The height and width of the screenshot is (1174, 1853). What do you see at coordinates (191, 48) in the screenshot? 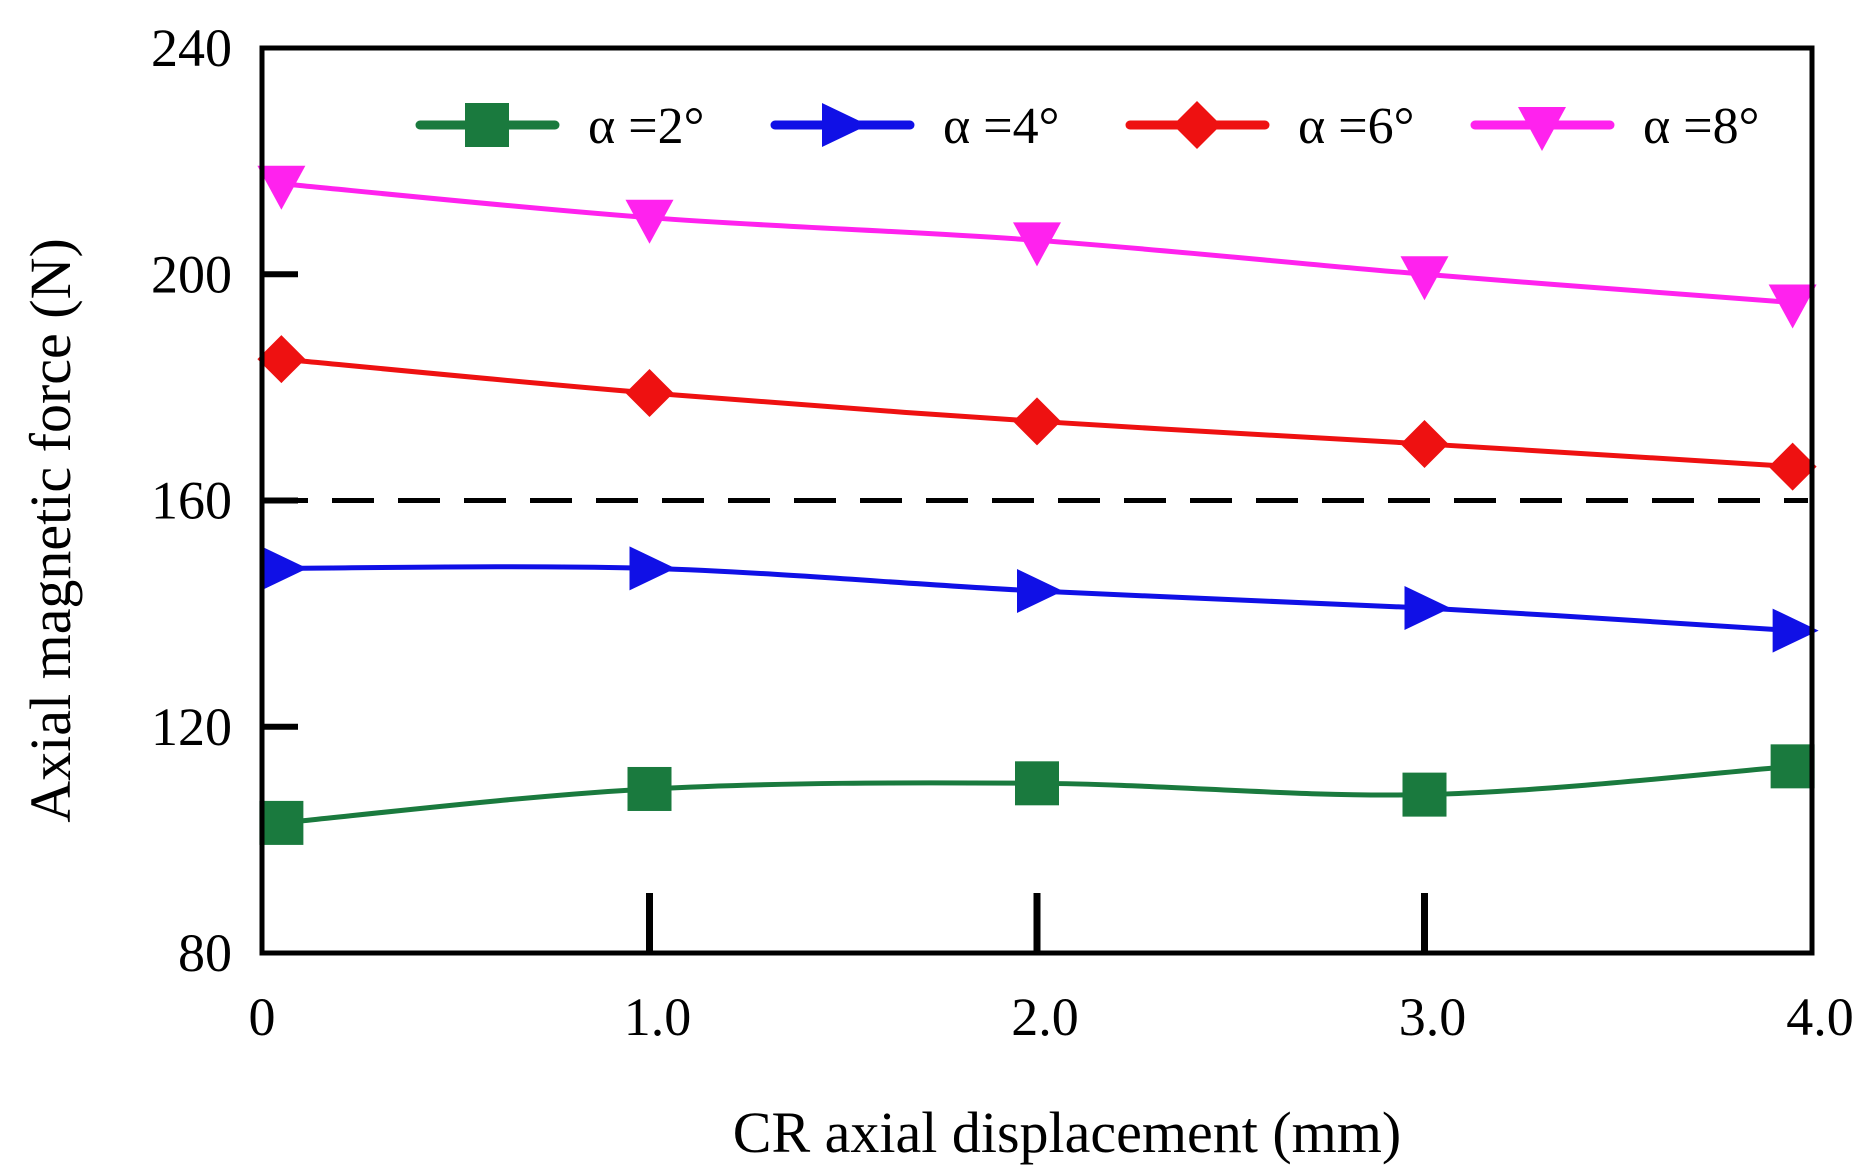
I see `y-tick-label: 240` at bounding box center [191, 48].